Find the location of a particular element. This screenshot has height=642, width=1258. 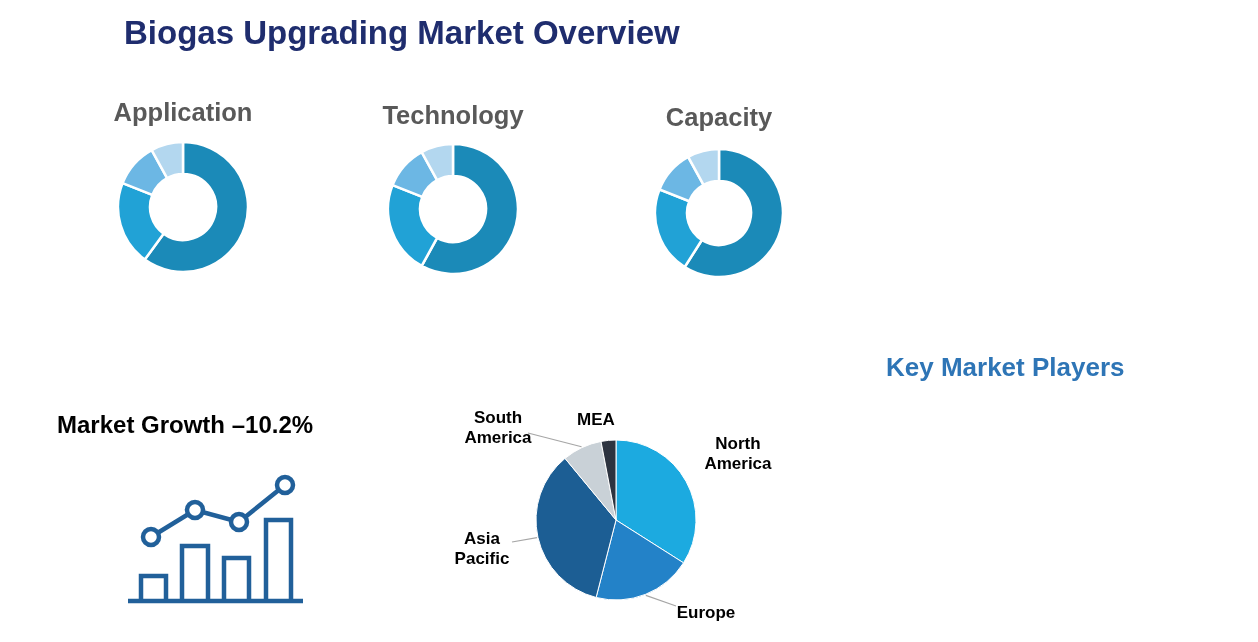

slice-label: North America is located at coordinates (738, 453).